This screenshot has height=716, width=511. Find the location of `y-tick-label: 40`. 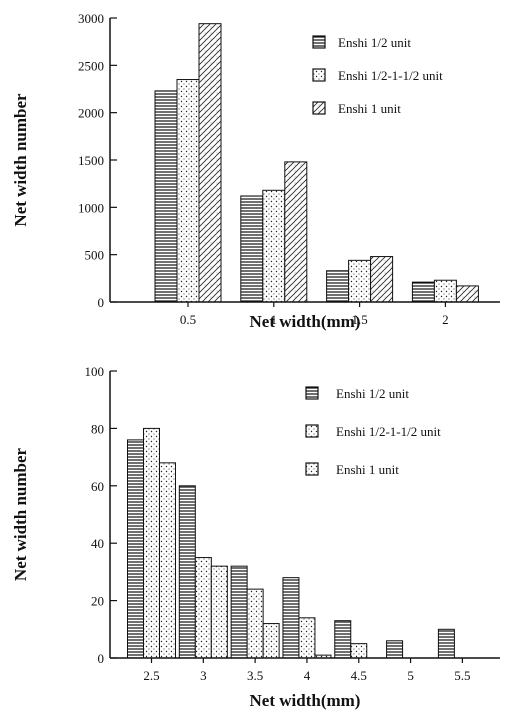

y-tick-label: 40 is located at coordinates (97, 543).